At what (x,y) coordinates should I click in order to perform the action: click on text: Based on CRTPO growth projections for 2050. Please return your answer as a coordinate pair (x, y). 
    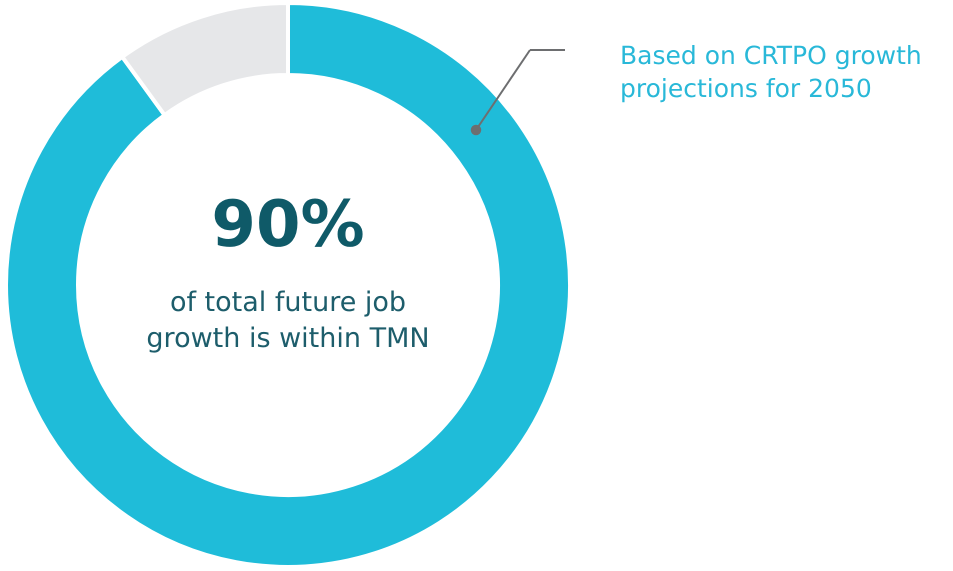
    Looking at the image, I should click on (771, 72).